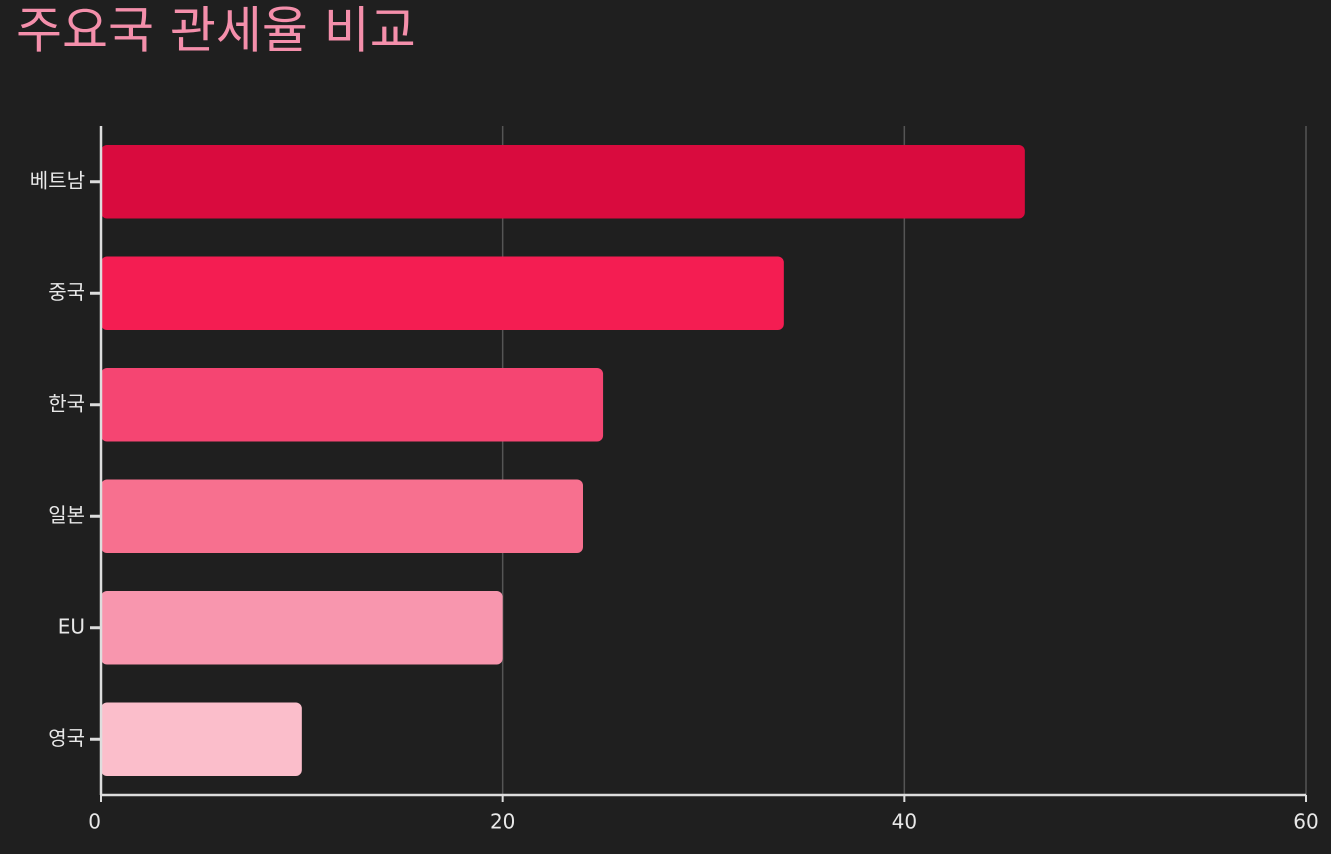  I want to click on y-tick-label: EU, so click(71, 626).